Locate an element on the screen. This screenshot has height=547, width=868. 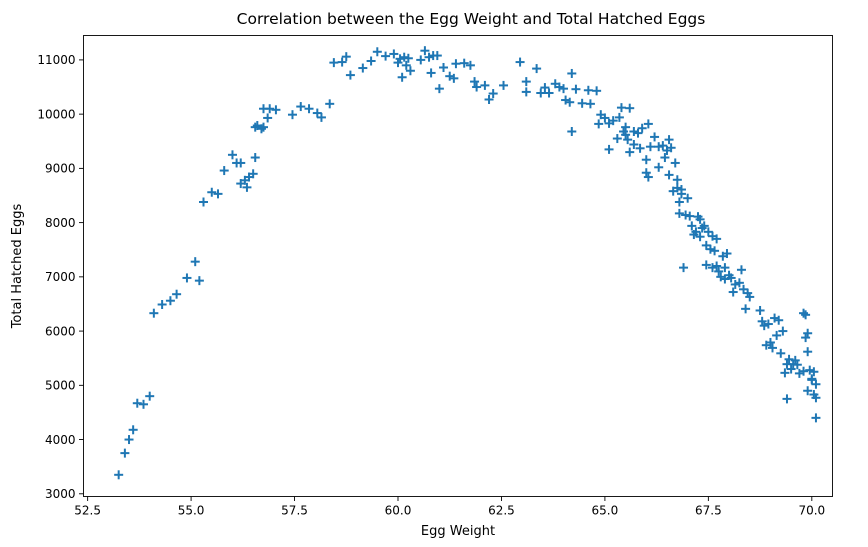
x-tick-label: 60.0 is located at coordinates (398, 511).